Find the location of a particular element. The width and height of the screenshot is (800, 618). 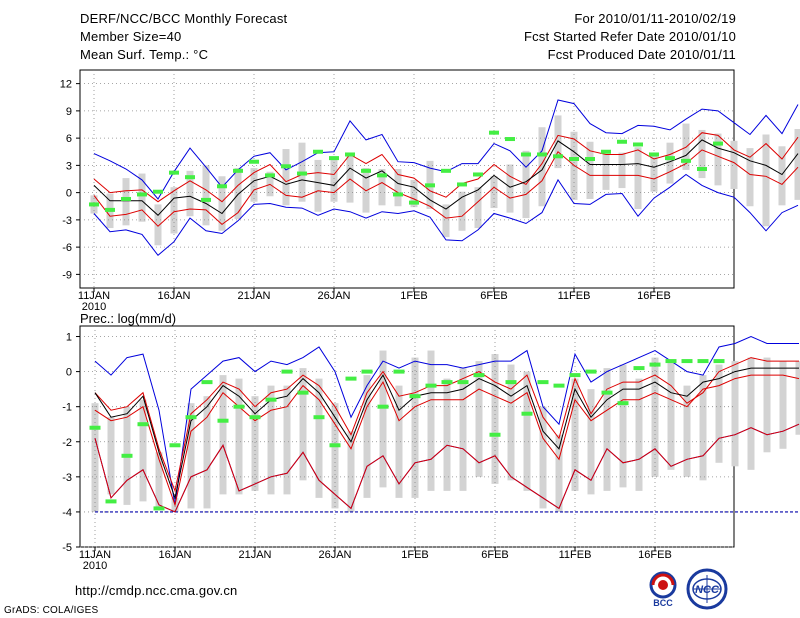

ncc-logo-text: NCC is located at coordinates (707, 590).